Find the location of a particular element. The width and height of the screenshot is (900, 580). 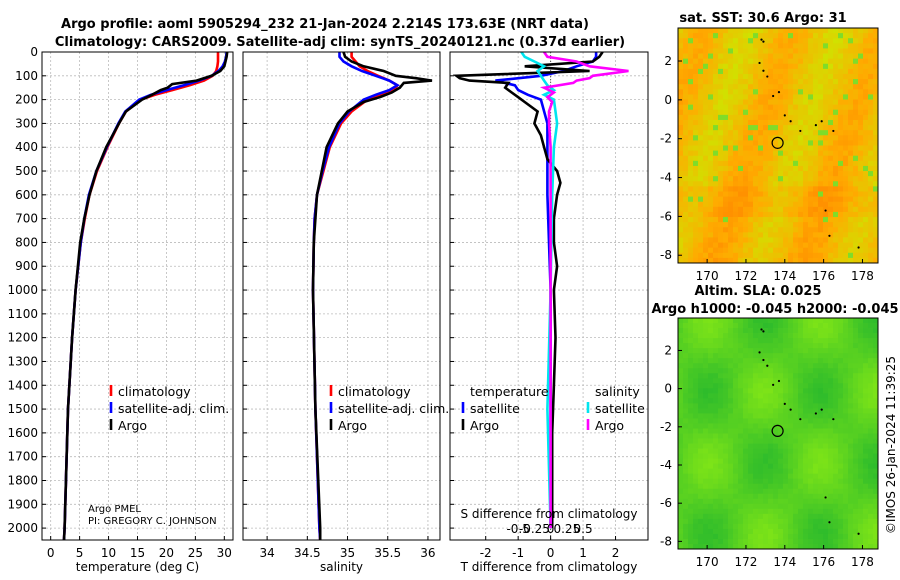

legend-label: Argo is located at coordinates (484, 425).